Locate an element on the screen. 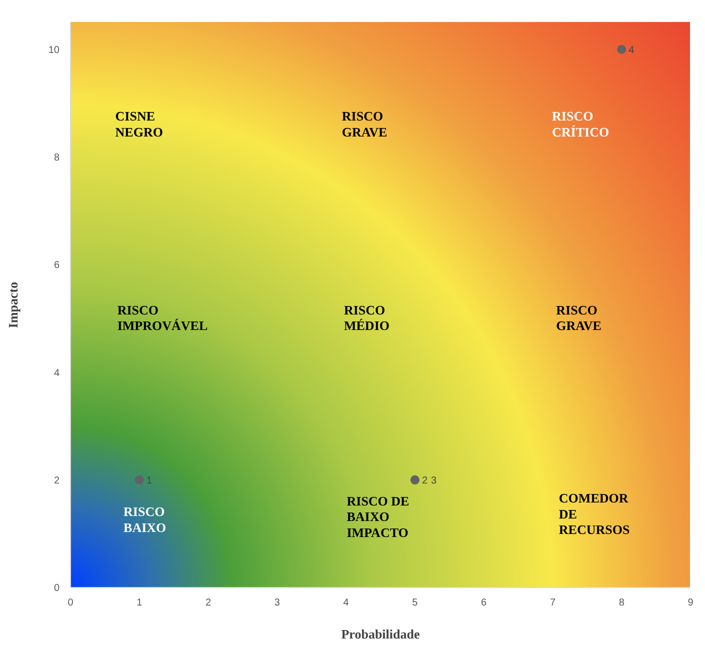 Image resolution: width=705 pixels, height=662 pixels. y-tick-label: 10 is located at coordinates (54, 50).